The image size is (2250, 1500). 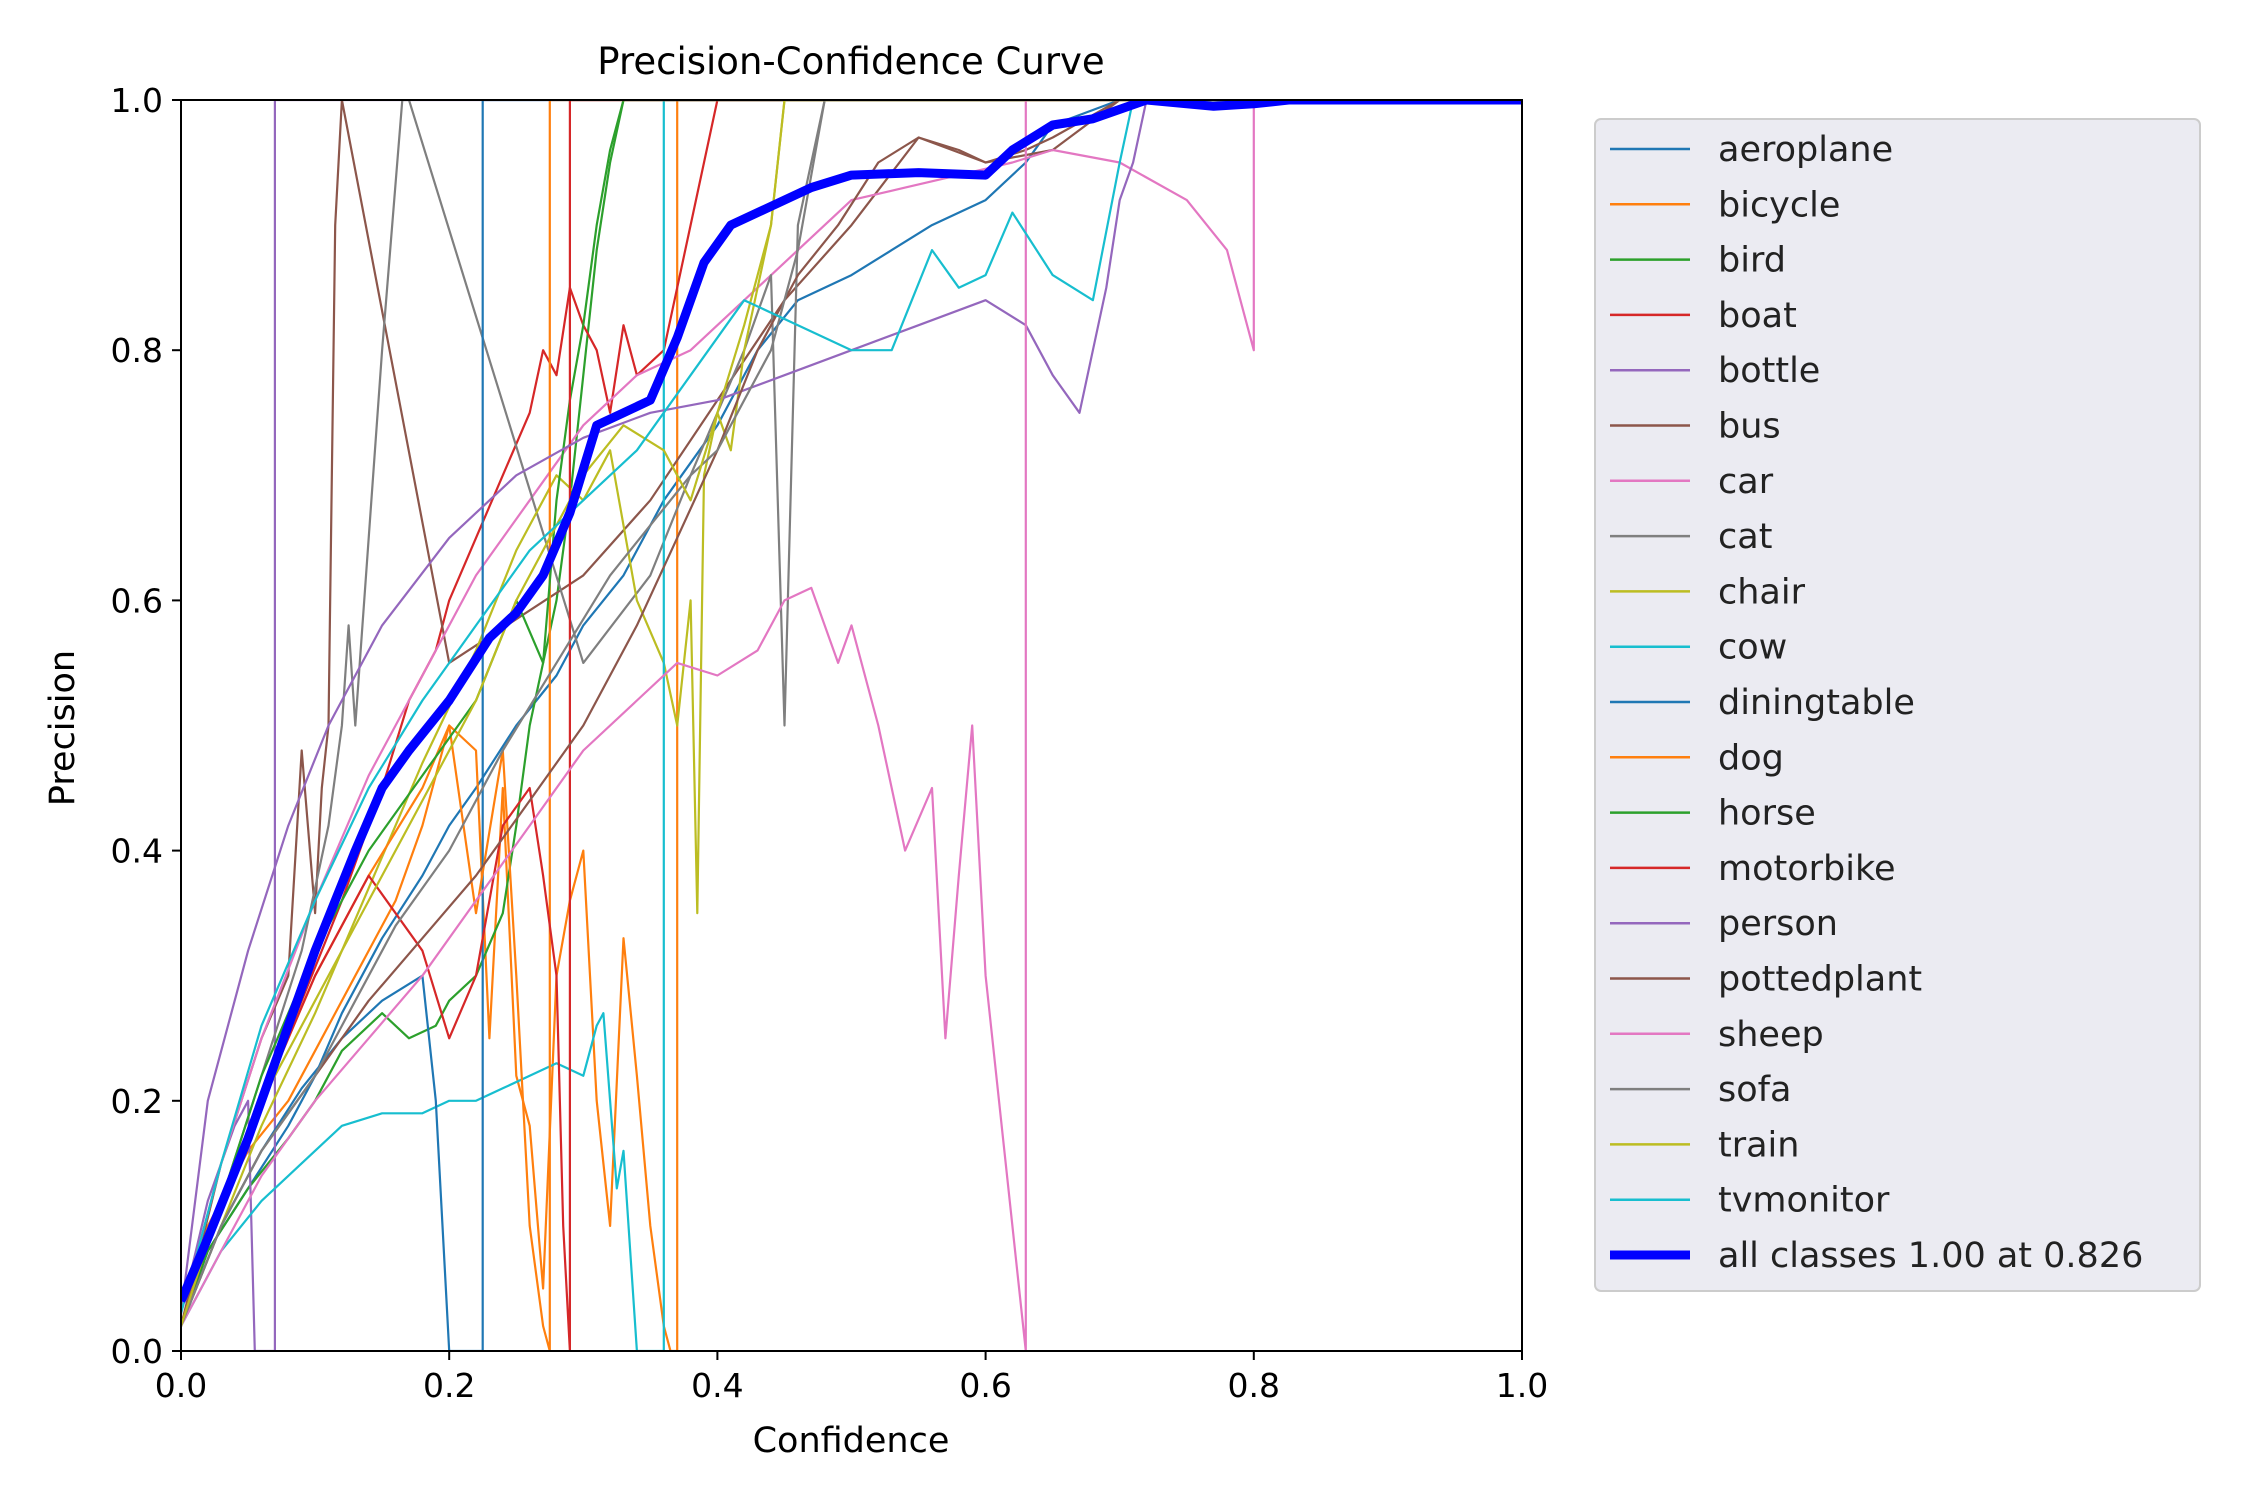 What do you see at coordinates (1779, 205) in the screenshot?
I see `legend-label: bicycle` at bounding box center [1779, 205].